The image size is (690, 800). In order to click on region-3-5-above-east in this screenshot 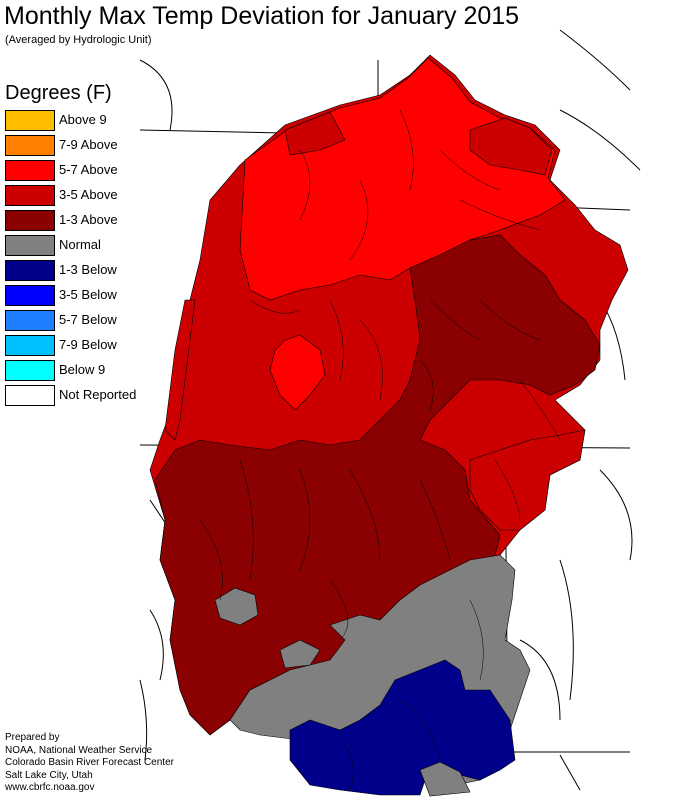, I will do `click(527, 480)`.